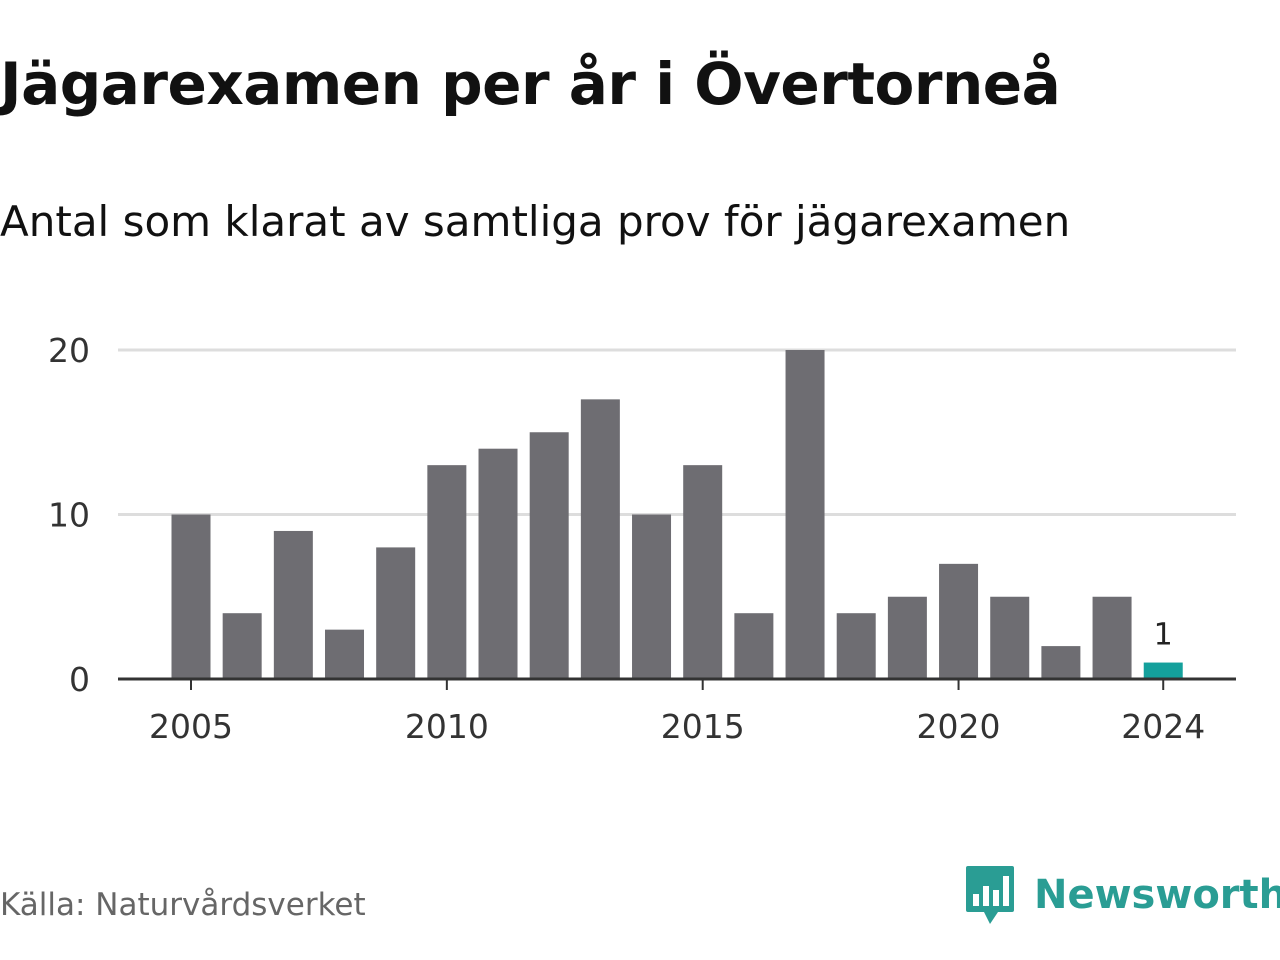 The image size is (1280, 960). I want to click on bar-2024, so click(1163, 670).